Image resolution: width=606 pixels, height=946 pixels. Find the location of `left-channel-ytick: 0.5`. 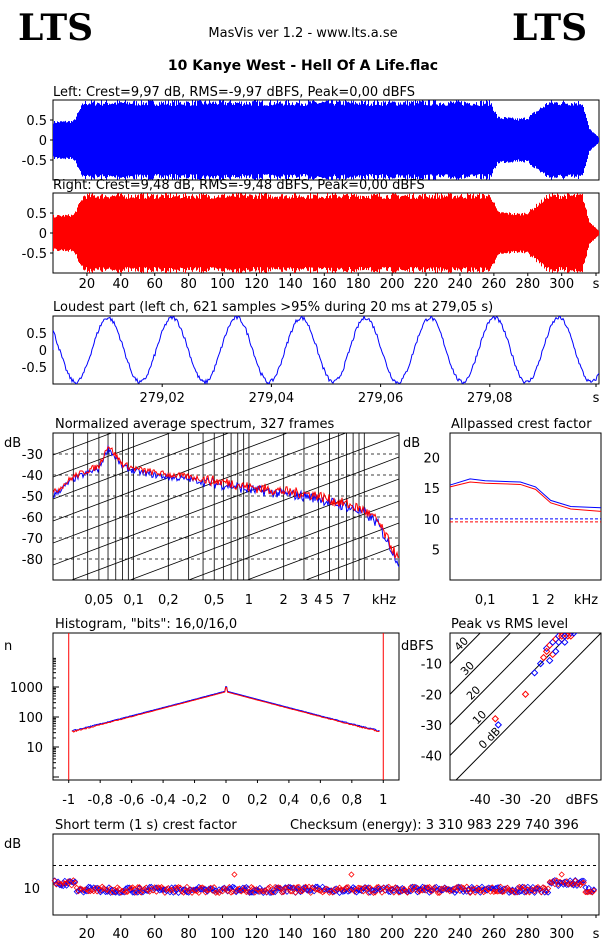

left-channel-ytick: 0.5 is located at coordinates (36, 121).